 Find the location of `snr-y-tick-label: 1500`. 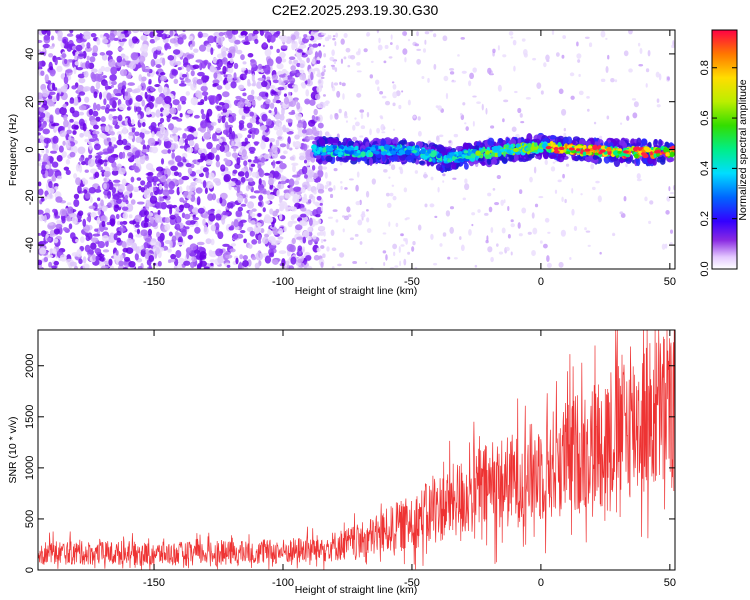

snr-y-tick-label: 1500 is located at coordinates (30, 417).